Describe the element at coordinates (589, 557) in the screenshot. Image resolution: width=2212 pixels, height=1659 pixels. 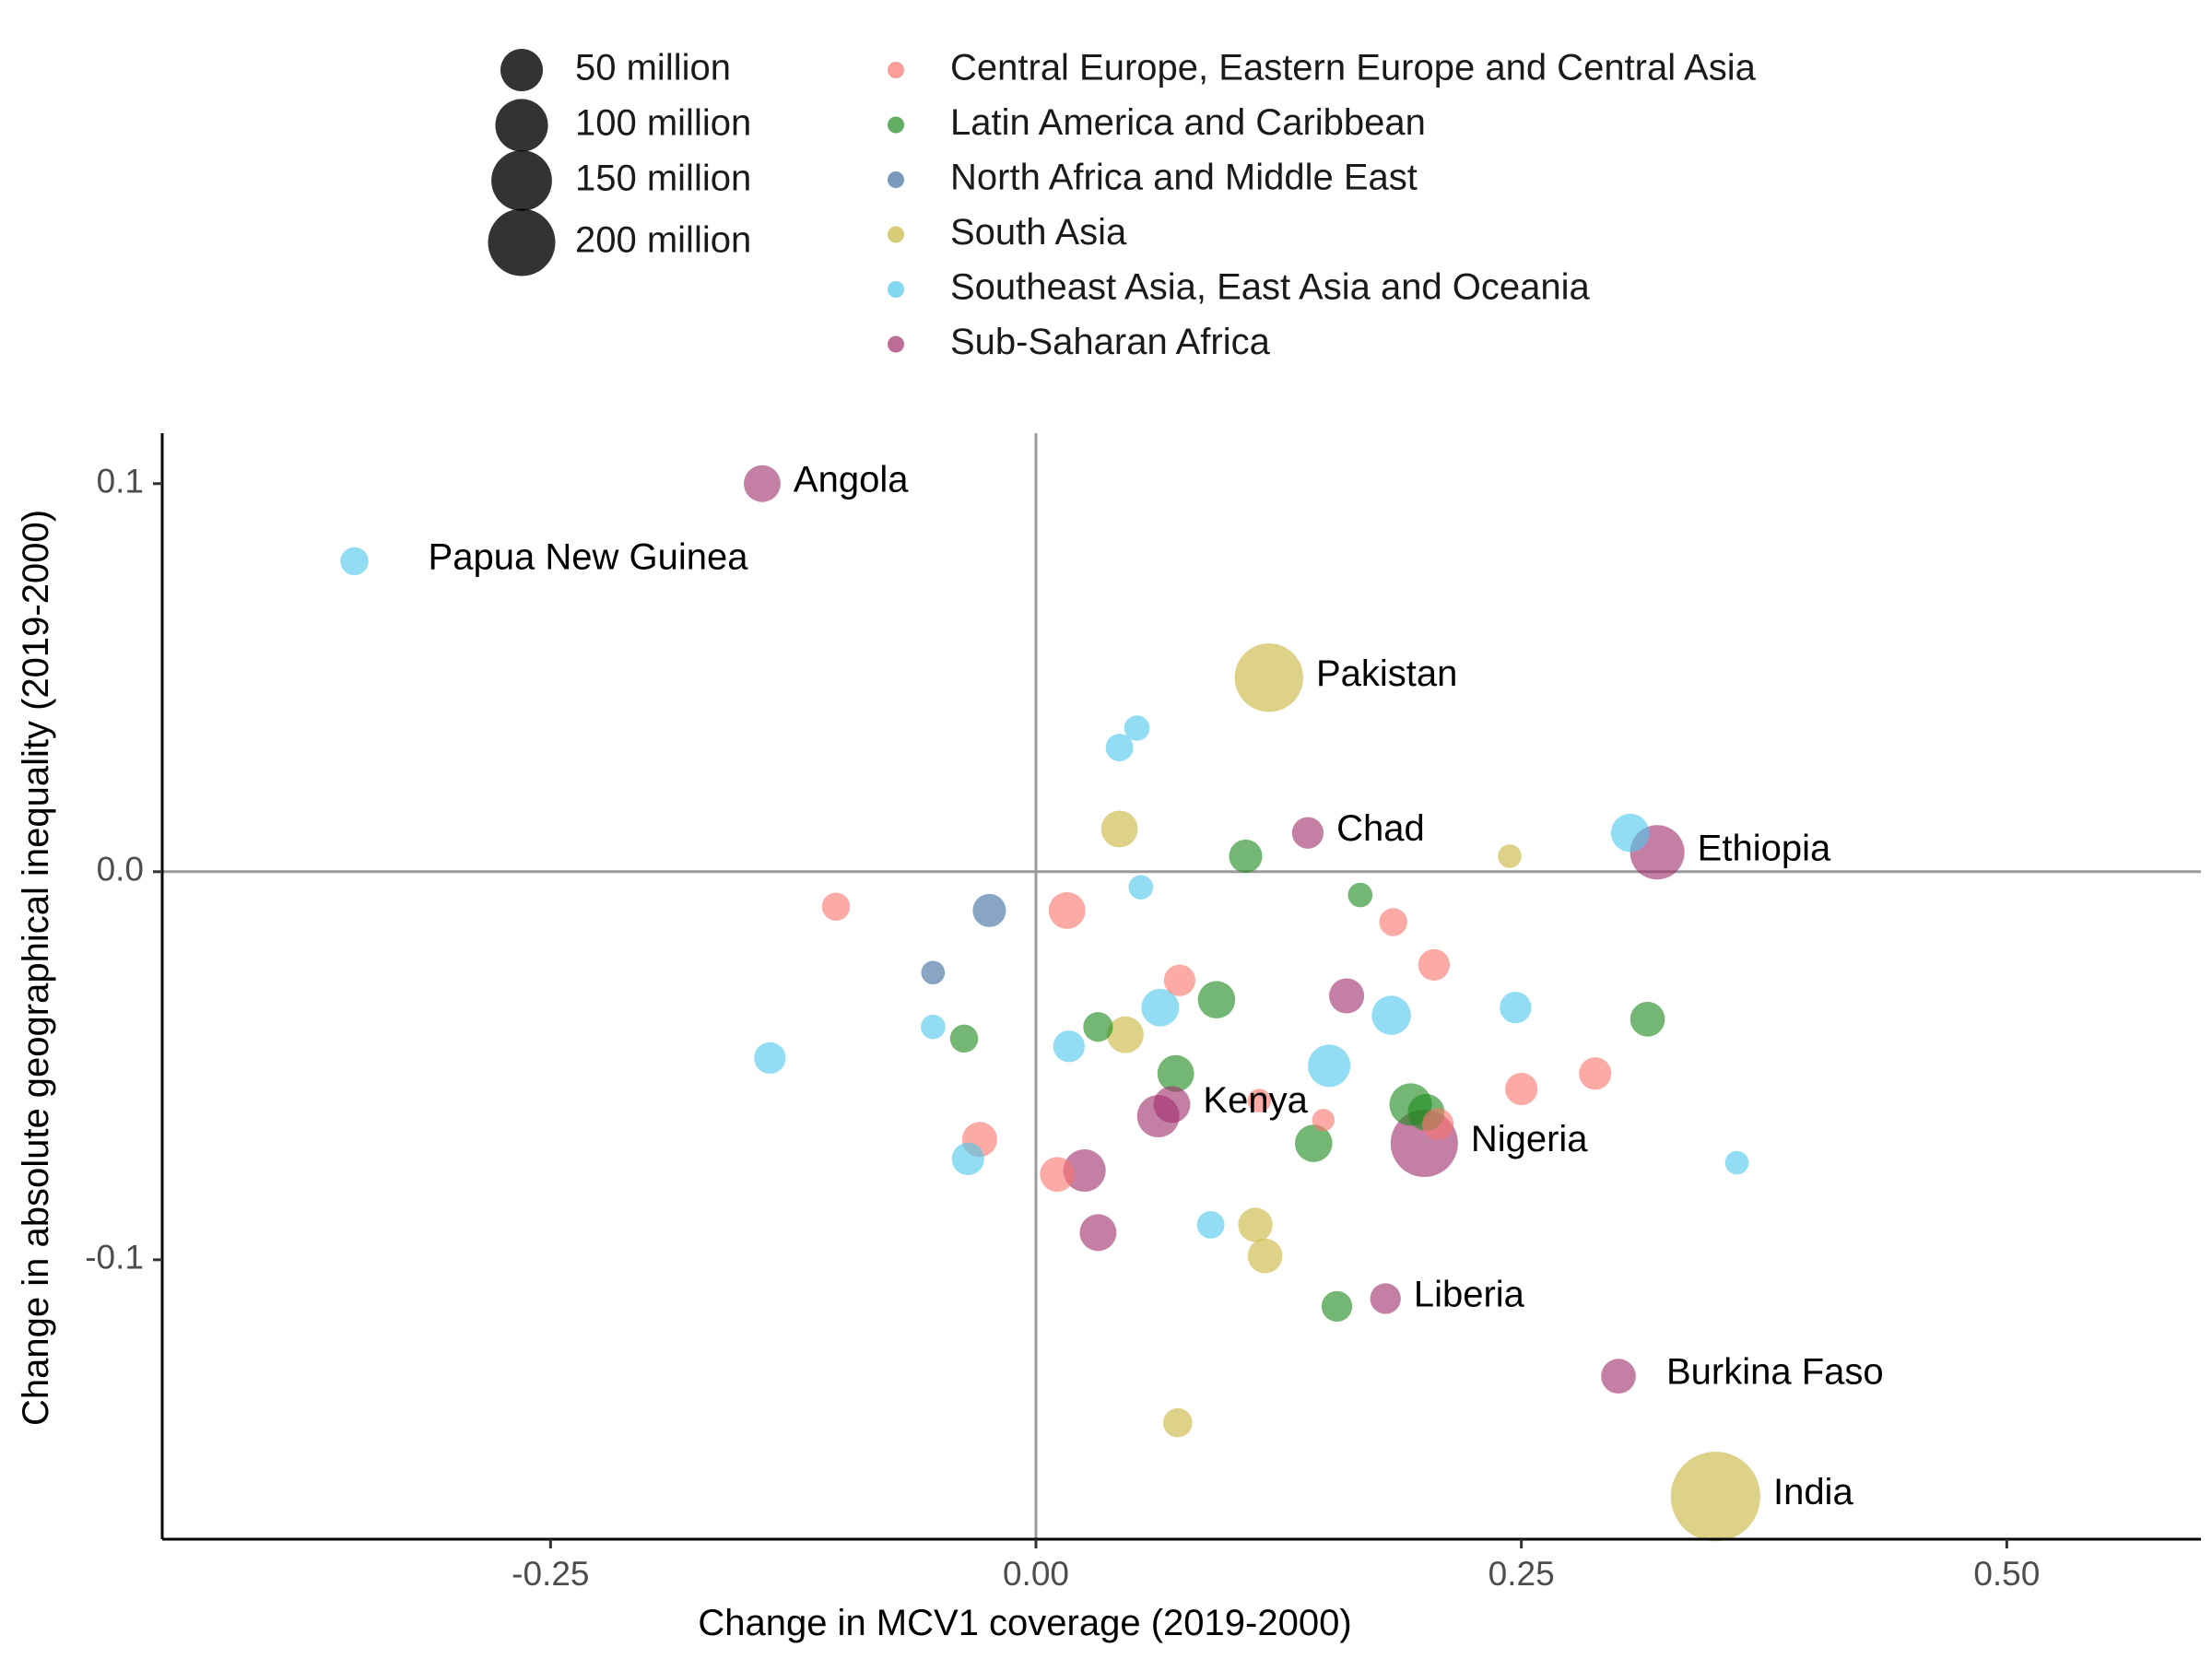
I see `point-label: Papua New Guinea` at that location.